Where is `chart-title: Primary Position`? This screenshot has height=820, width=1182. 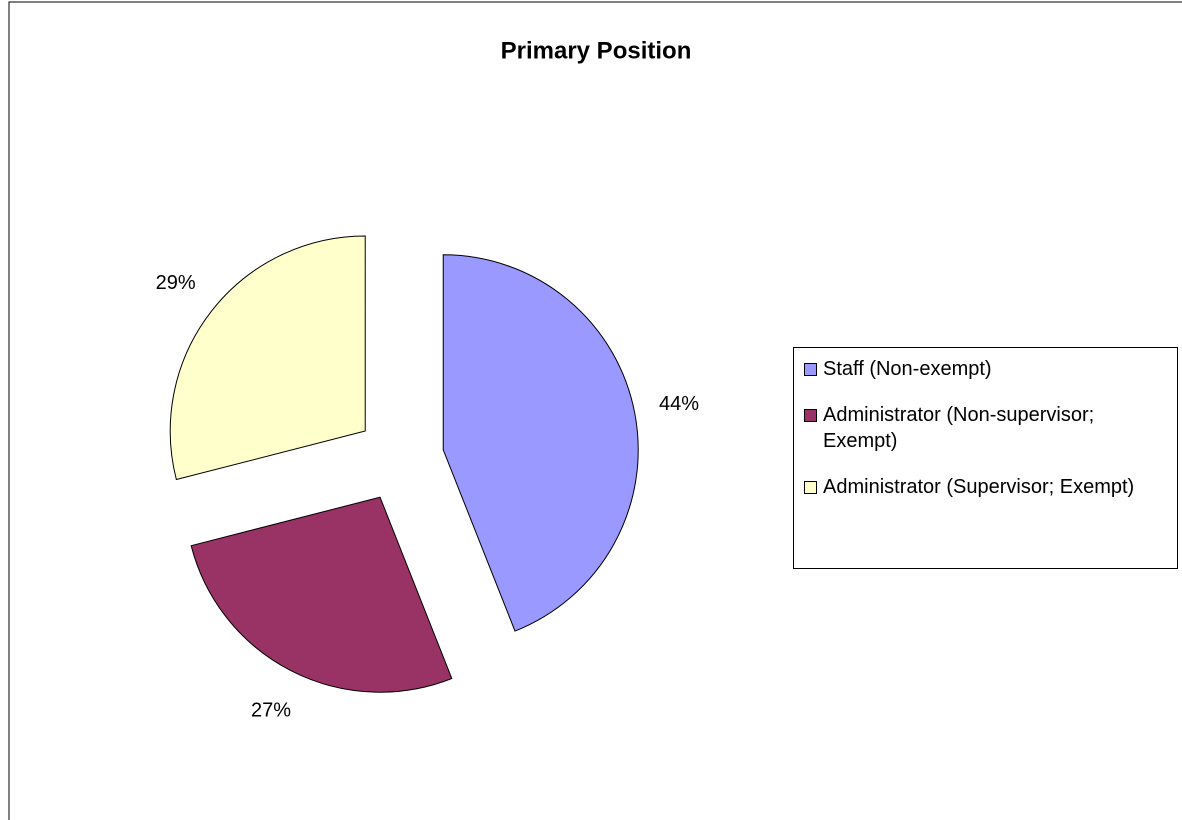 chart-title: Primary Position is located at coordinates (596, 50).